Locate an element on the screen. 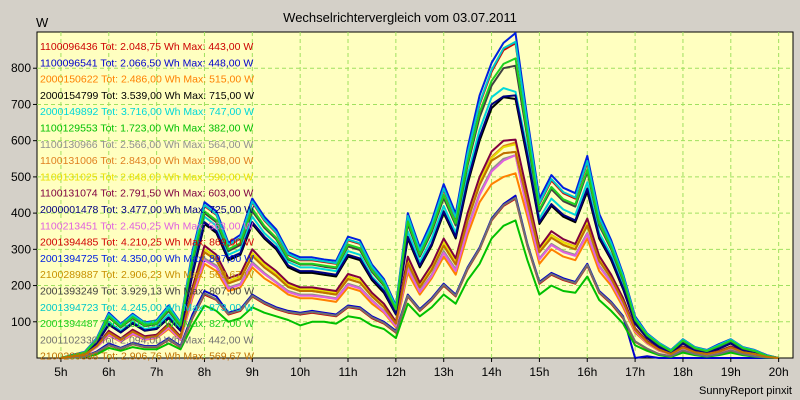 The height and width of the screenshot is (400, 800). credit-label: SunnyReport pinxit is located at coordinates (745, 391).